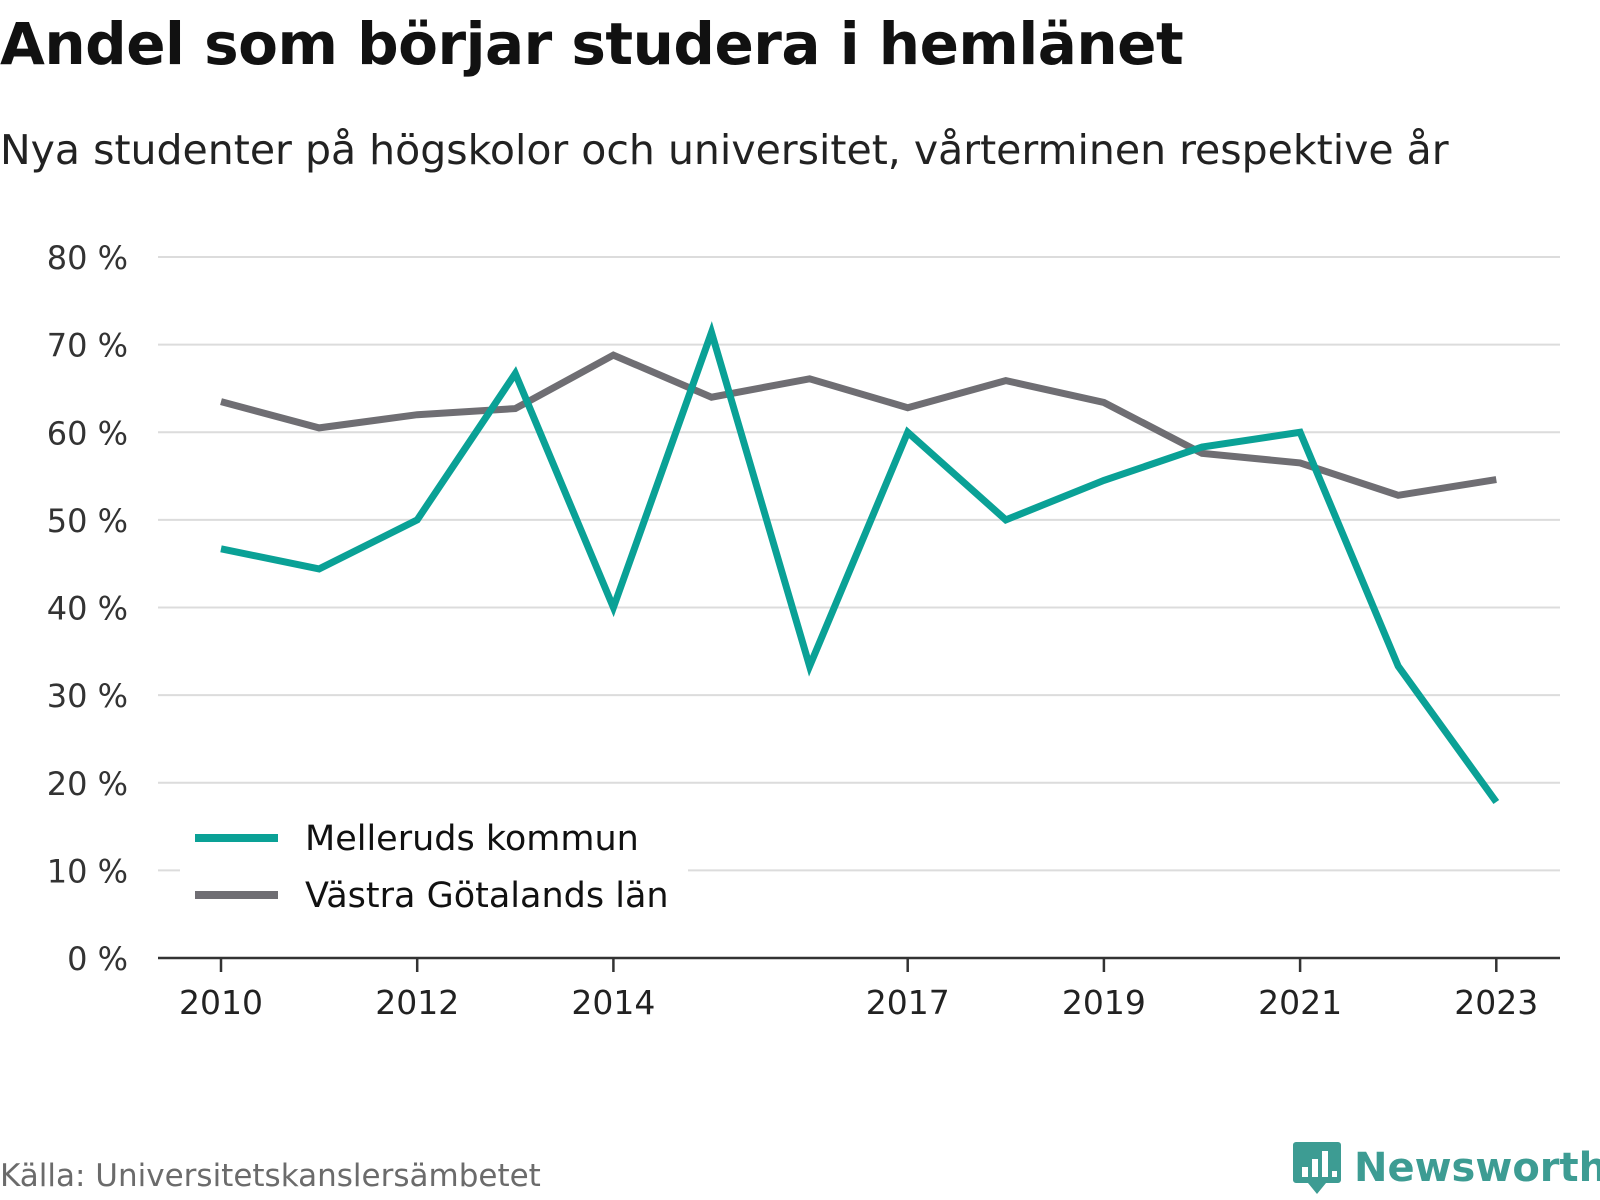 The image size is (1600, 1200). I want to click on legend-background, so click(434, 866).